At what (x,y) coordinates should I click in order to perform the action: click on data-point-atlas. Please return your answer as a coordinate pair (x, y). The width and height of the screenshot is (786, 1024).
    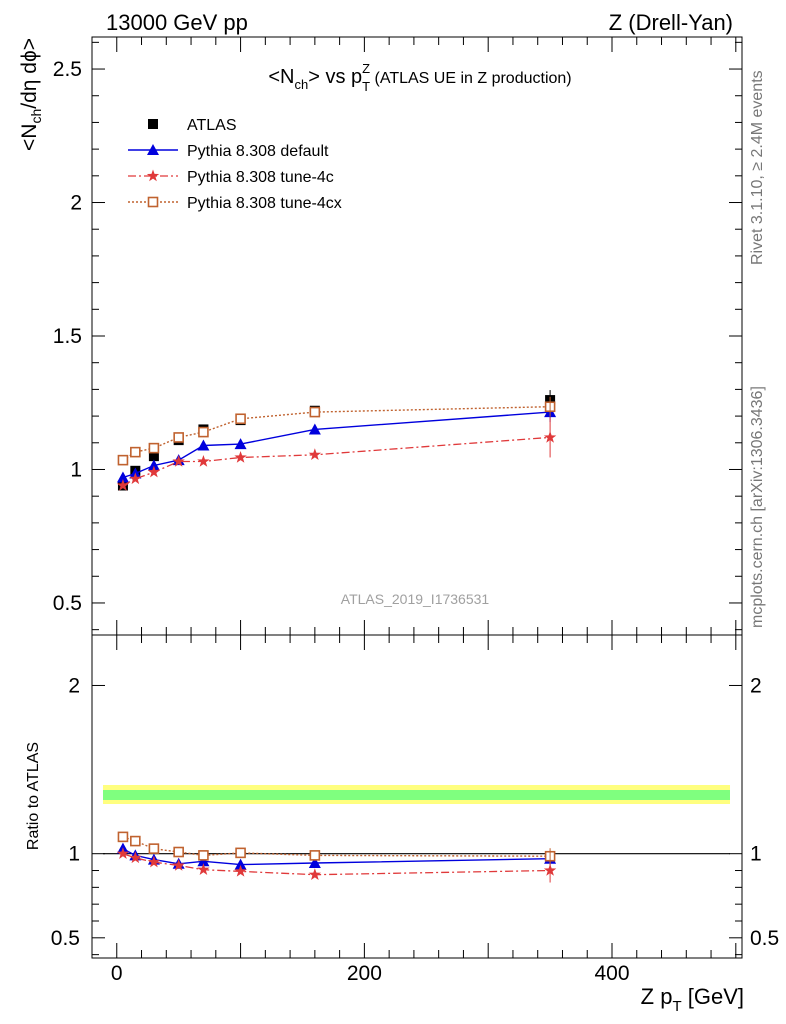
    Looking at the image, I should click on (153, 456).